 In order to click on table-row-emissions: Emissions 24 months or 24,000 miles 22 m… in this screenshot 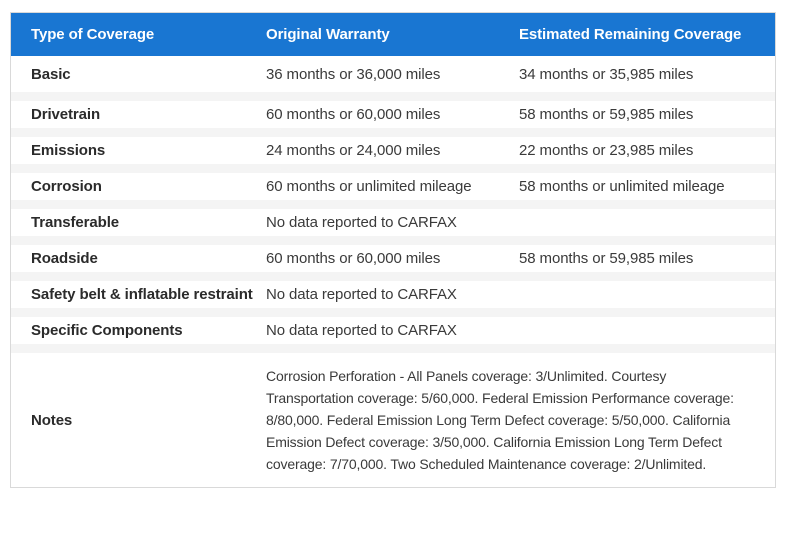, I will do `click(393, 146)`.